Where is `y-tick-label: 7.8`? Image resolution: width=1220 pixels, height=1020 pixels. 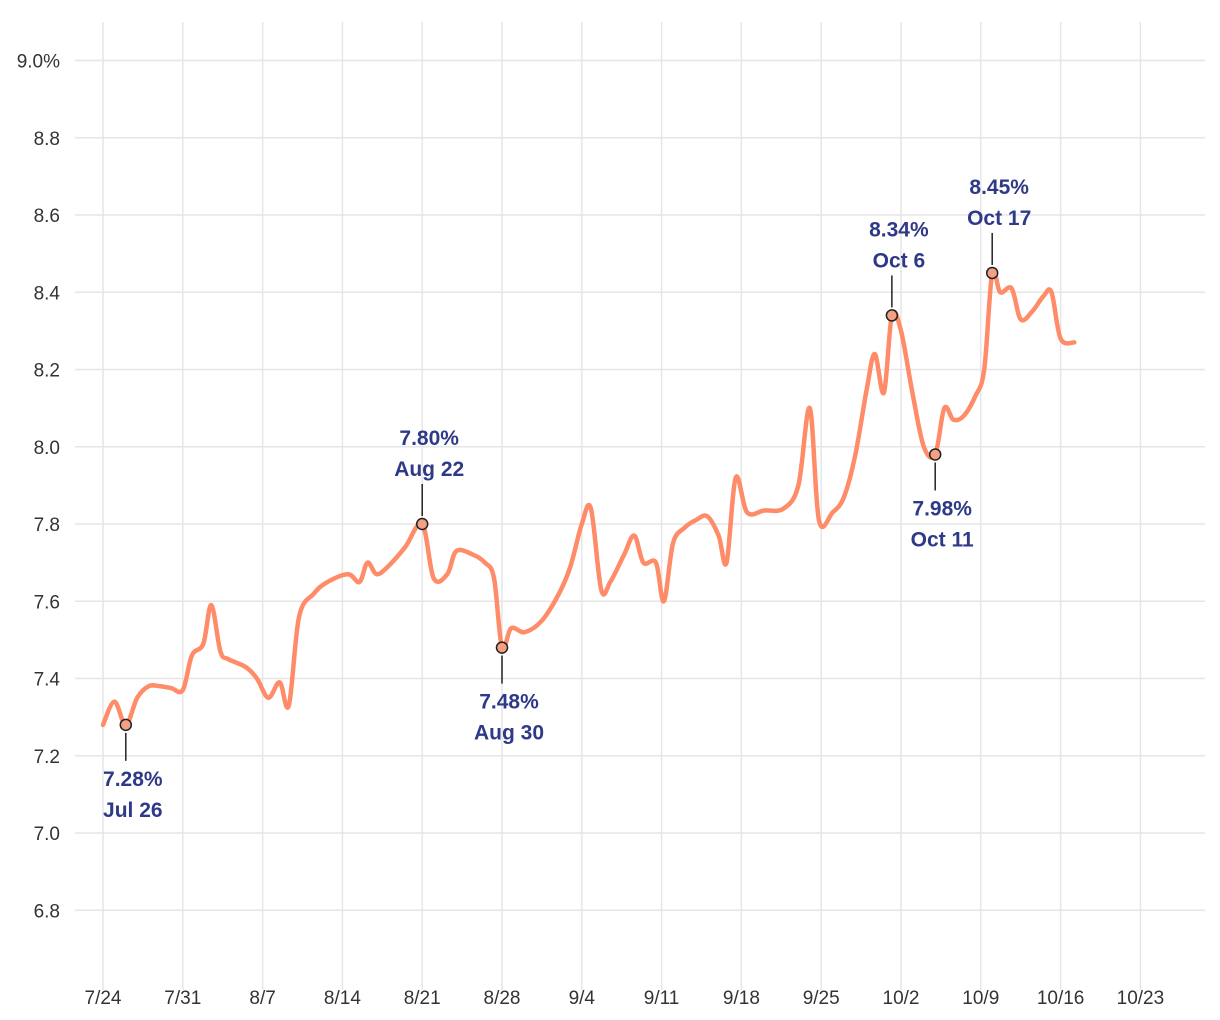 y-tick-label: 7.8 is located at coordinates (47, 525).